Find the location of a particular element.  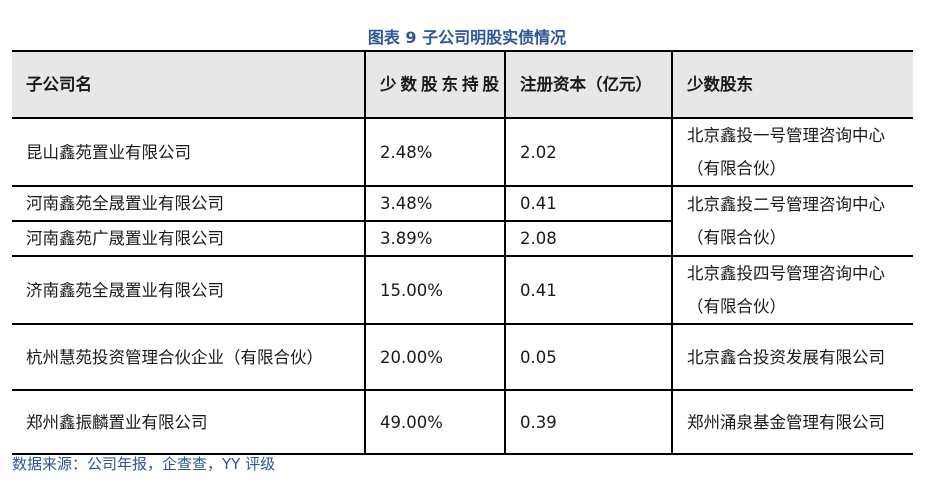

cell-name: 济南鑫苑全晟置业有限公司 is located at coordinates (189, 290).